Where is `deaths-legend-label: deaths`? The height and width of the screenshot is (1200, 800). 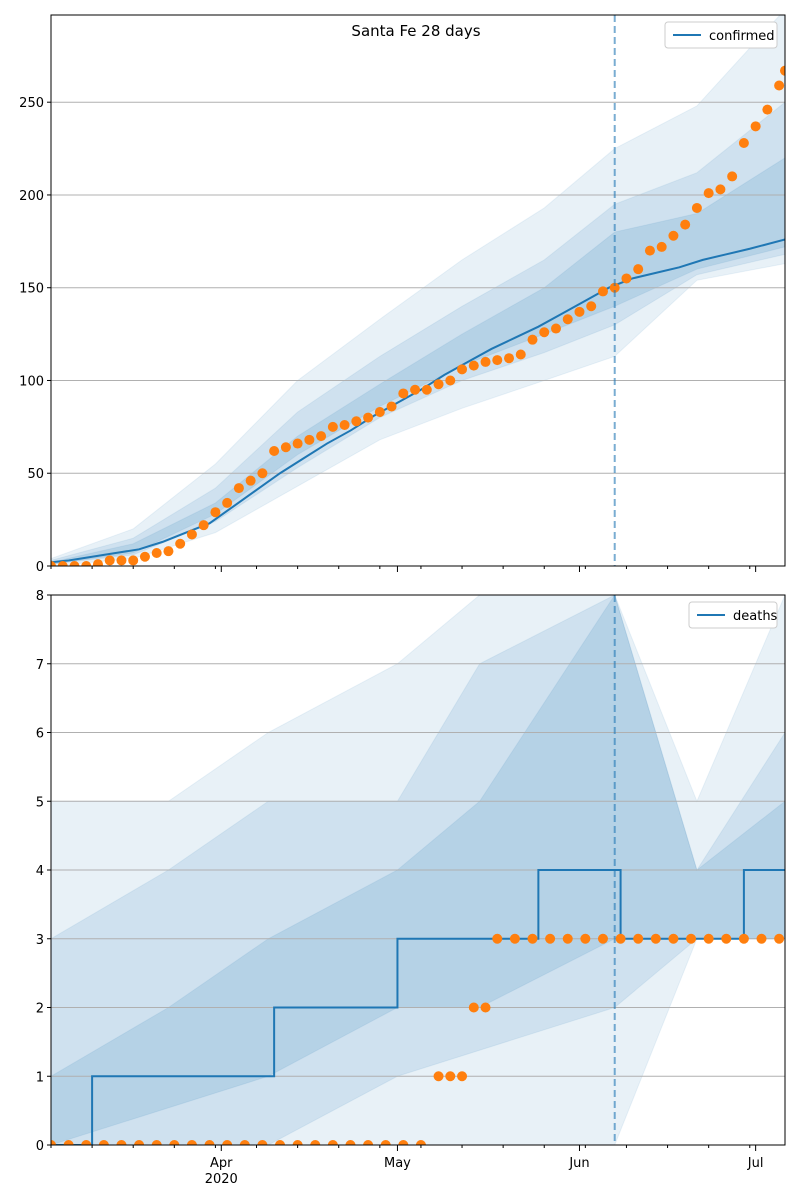
deaths-legend-label: deaths is located at coordinates (755, 616).